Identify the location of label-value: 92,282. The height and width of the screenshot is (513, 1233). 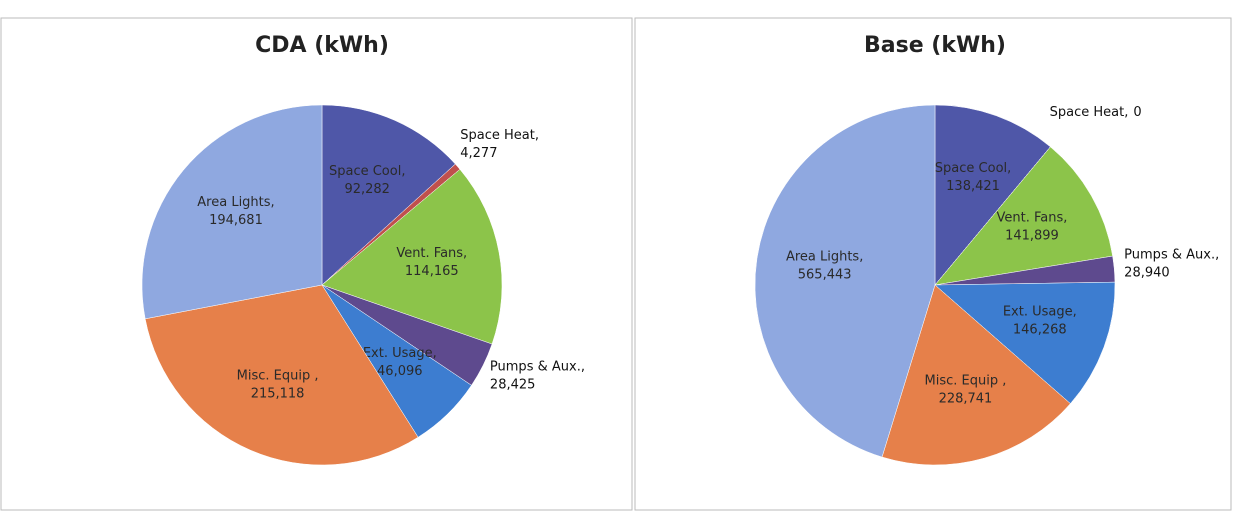
(367, 189).